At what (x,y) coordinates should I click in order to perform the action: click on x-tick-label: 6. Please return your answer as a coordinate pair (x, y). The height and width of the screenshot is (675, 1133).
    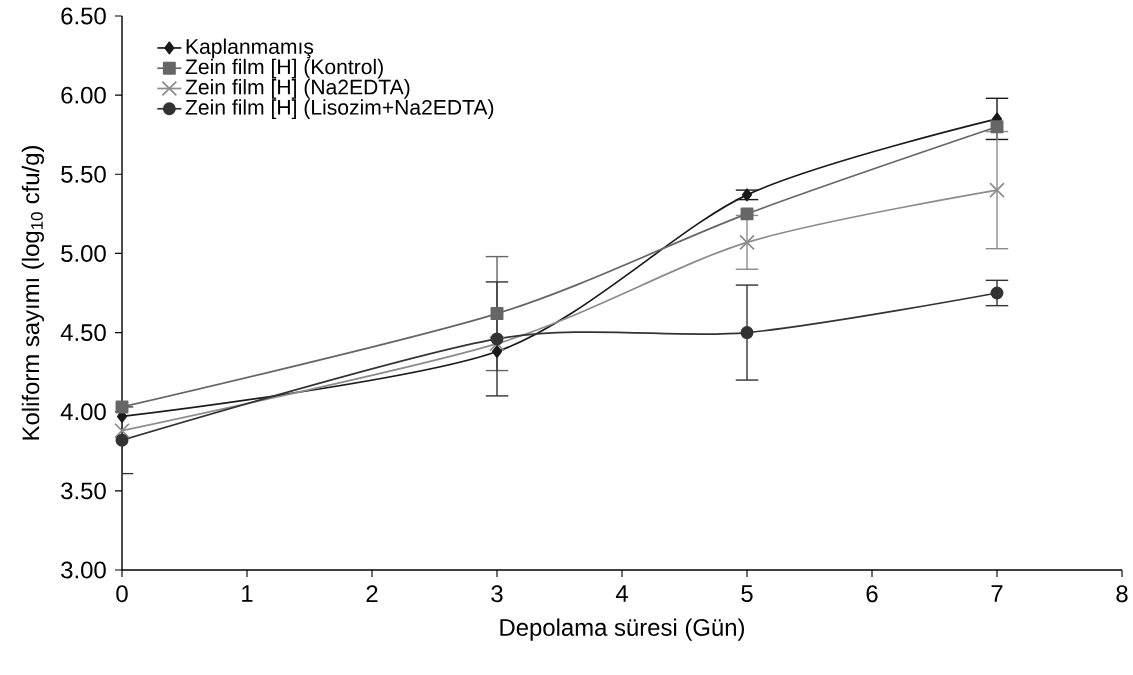
    Looking at the image, I should click on (872, 594).